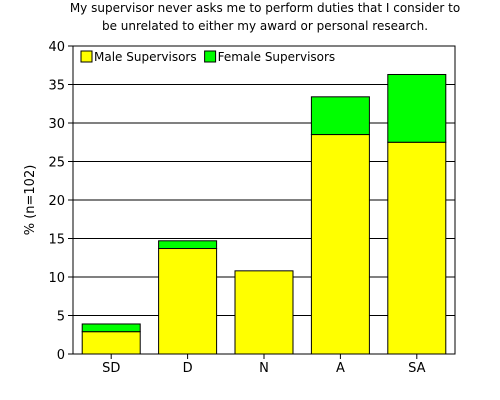 This screenshot has height=400, width=500. What do you see at coordinates (56, 86) in the screenshot?
I see `y-tick-label: 35` at bounding box center [56, 86].